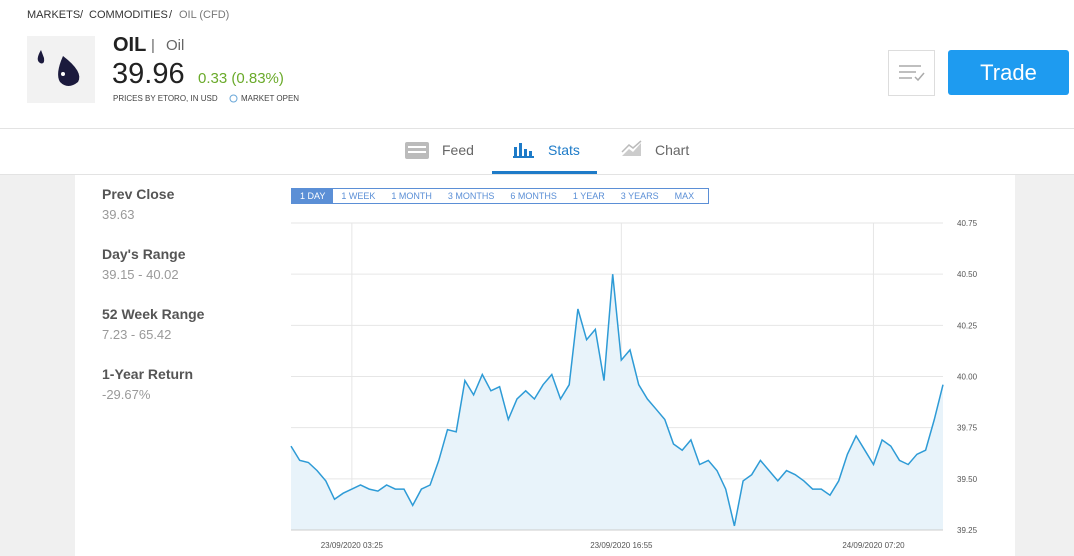 The width and height of the screenshot is (1074, 556). Describe the element at coordinates (621, 545) in the screenshot. I see `x-tick-label: 23/09/2020 16:55` at that location.